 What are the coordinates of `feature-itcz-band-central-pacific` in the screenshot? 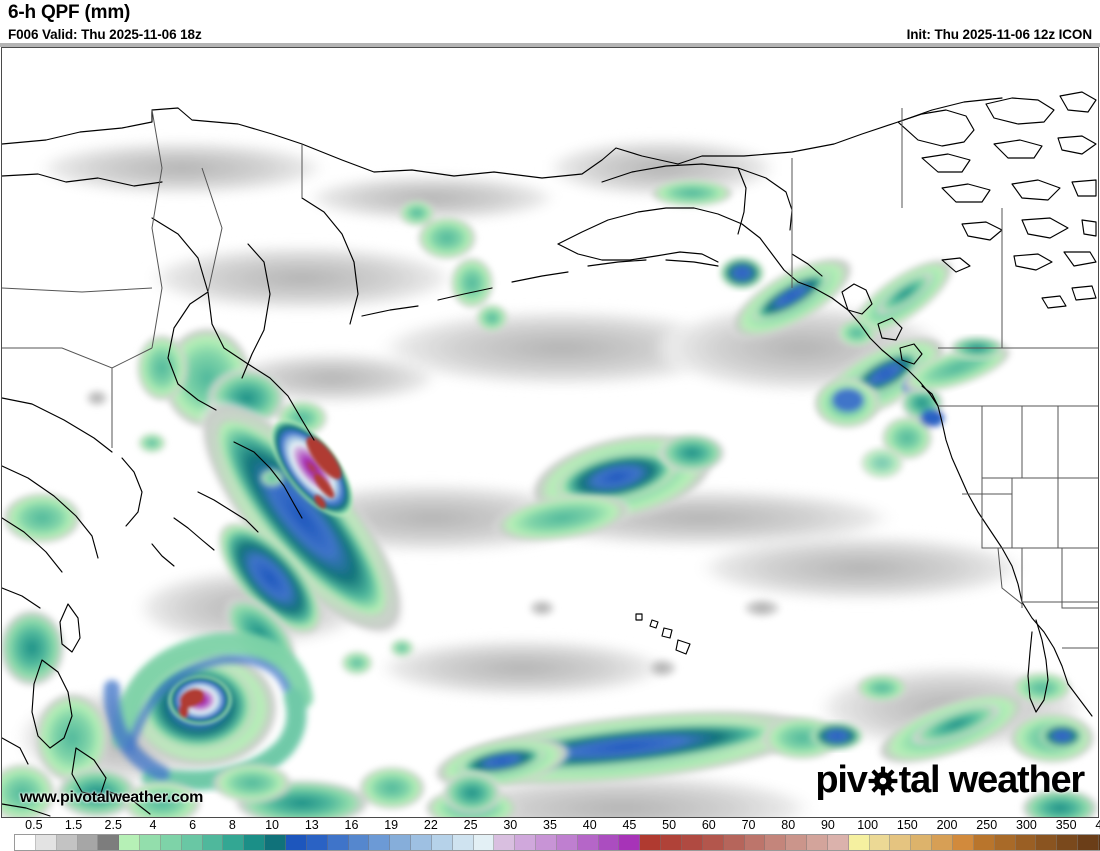 It's located at (647, 761).